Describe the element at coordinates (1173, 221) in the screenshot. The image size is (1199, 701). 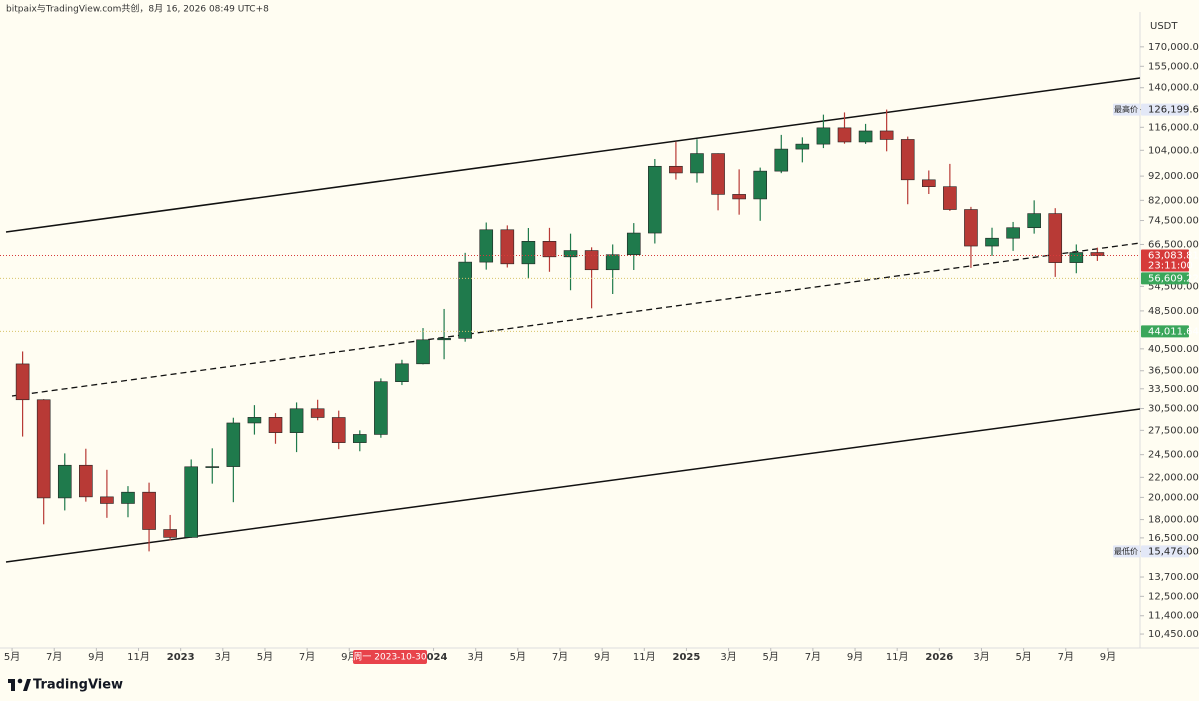
I see `y-tick-label: 74,500.00` at that location.